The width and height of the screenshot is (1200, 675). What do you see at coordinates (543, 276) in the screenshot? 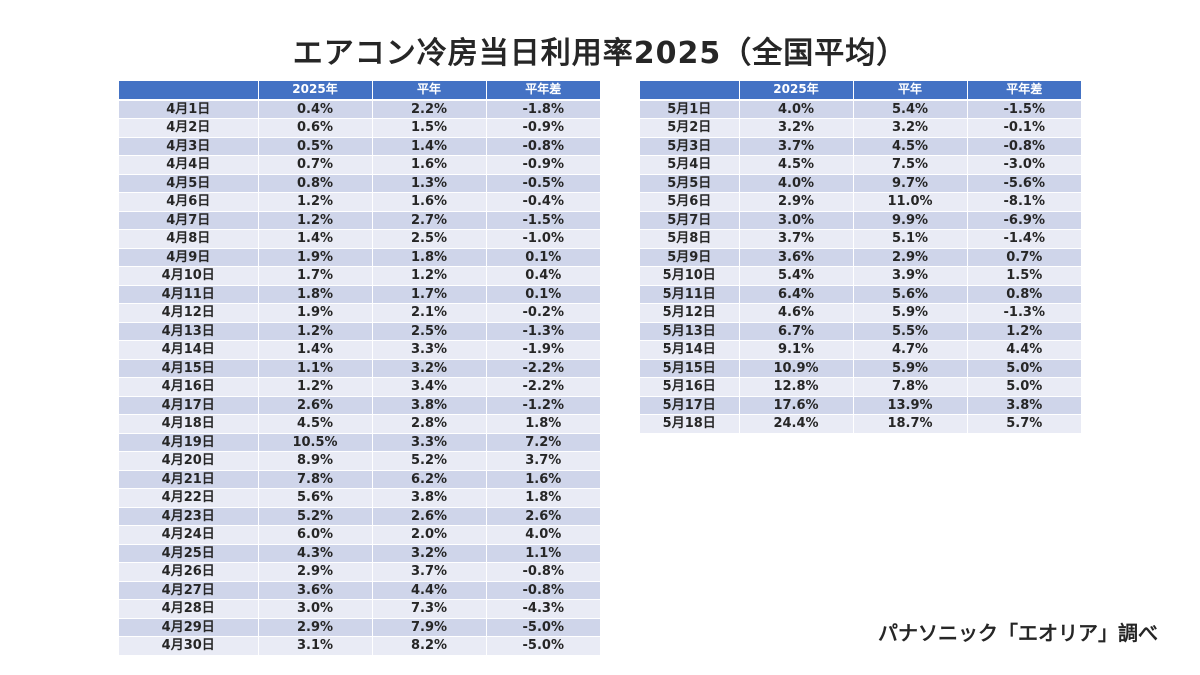
I see `difference-cell: 0.4%` at bounding box center [543, 276].